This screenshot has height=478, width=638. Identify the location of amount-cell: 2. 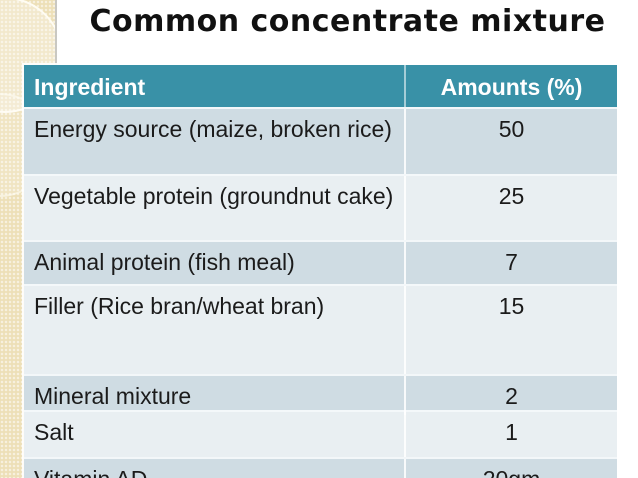
(511, 396).